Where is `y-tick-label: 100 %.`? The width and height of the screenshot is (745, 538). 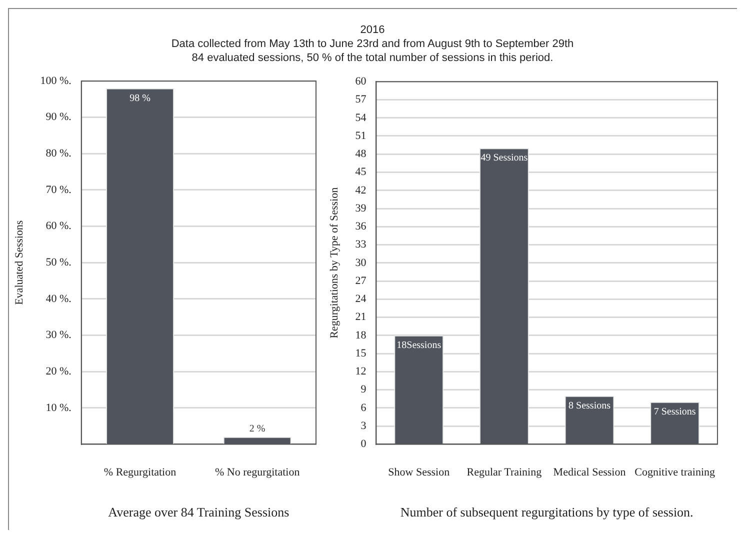 y-tick-label: 100 %. is located at coordinates (56, 80).